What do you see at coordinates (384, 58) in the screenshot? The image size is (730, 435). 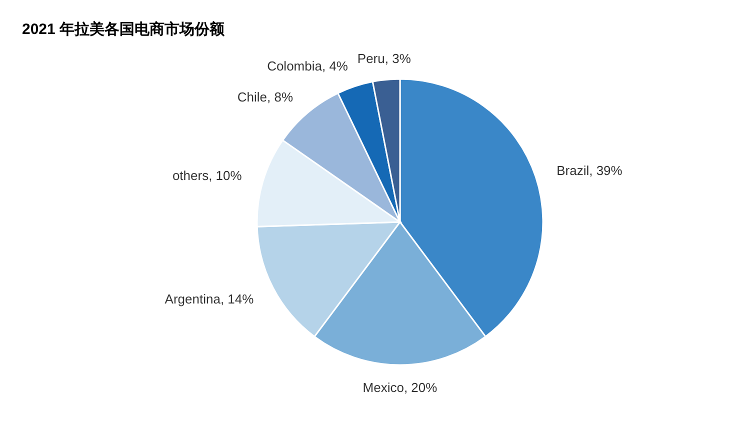 I see `slice-label: Peru, 3%` at bounding box center [384, 58].